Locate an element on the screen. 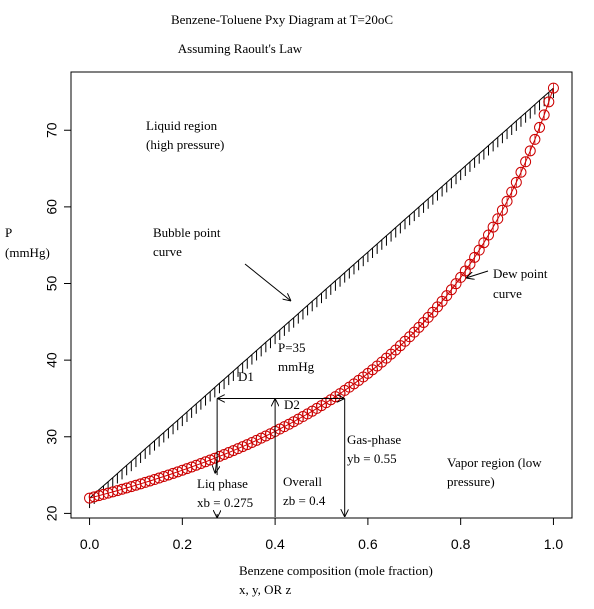 Image resolution: width=594 pixels, height=609 pixels. bubble-point-label: Bubble point is located at coordinates (187, 232).